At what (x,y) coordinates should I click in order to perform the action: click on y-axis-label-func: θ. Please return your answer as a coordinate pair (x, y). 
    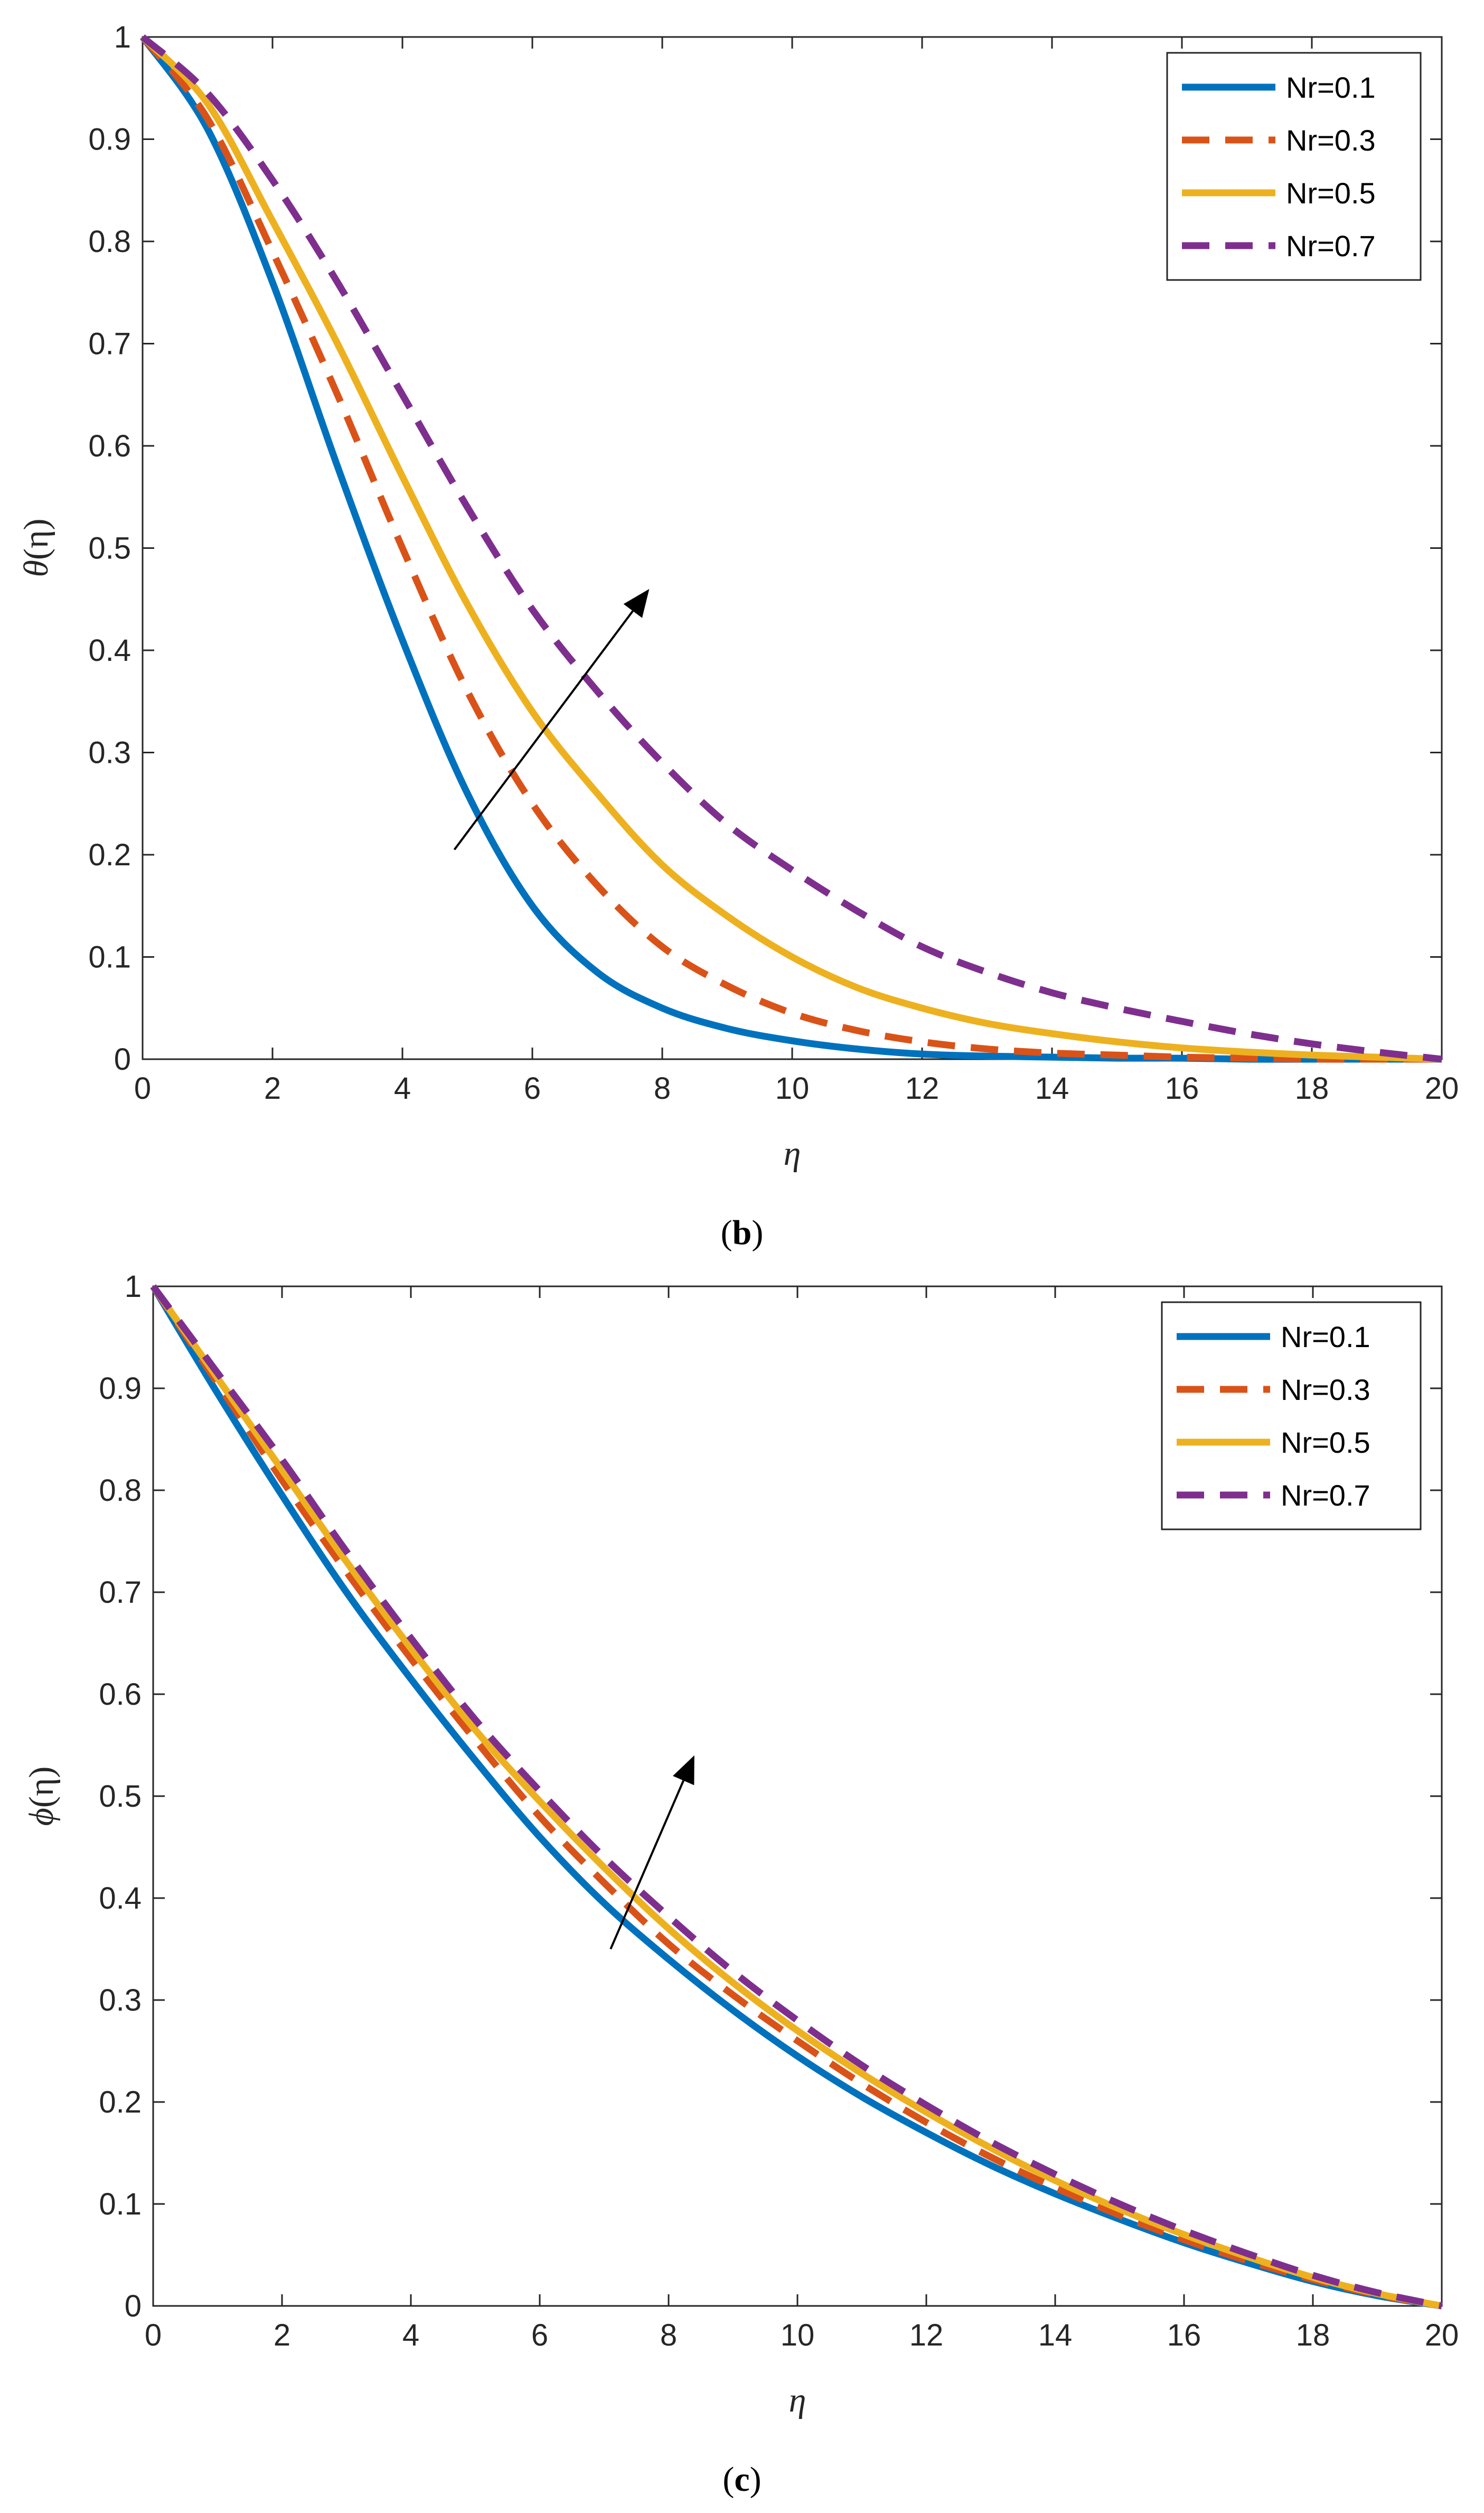
    Looking at the image, I should click on (36, 569).